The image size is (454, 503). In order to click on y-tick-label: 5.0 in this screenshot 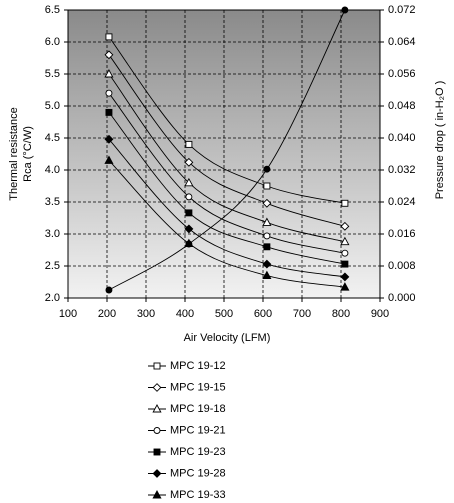, I will do `click(52, 106)`.